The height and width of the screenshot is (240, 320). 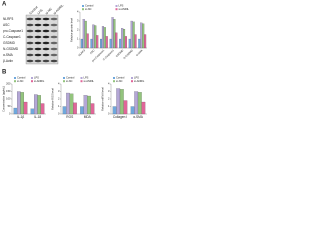 I want to click on y-axis-label: Relative mRNA level, so click(x=103, y=99).